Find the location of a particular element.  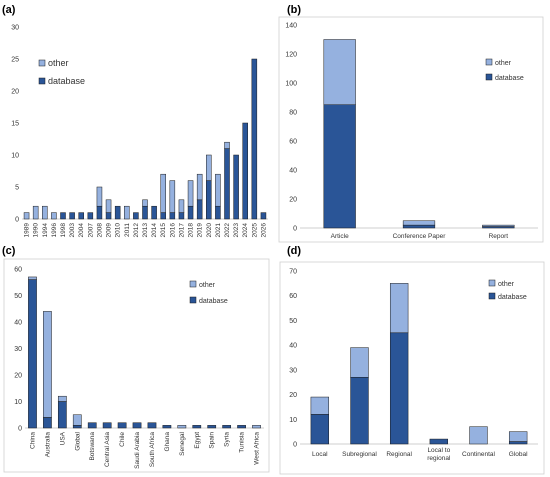

panel-a-y-tick-label: 25 is located at coordinates (15, 60).